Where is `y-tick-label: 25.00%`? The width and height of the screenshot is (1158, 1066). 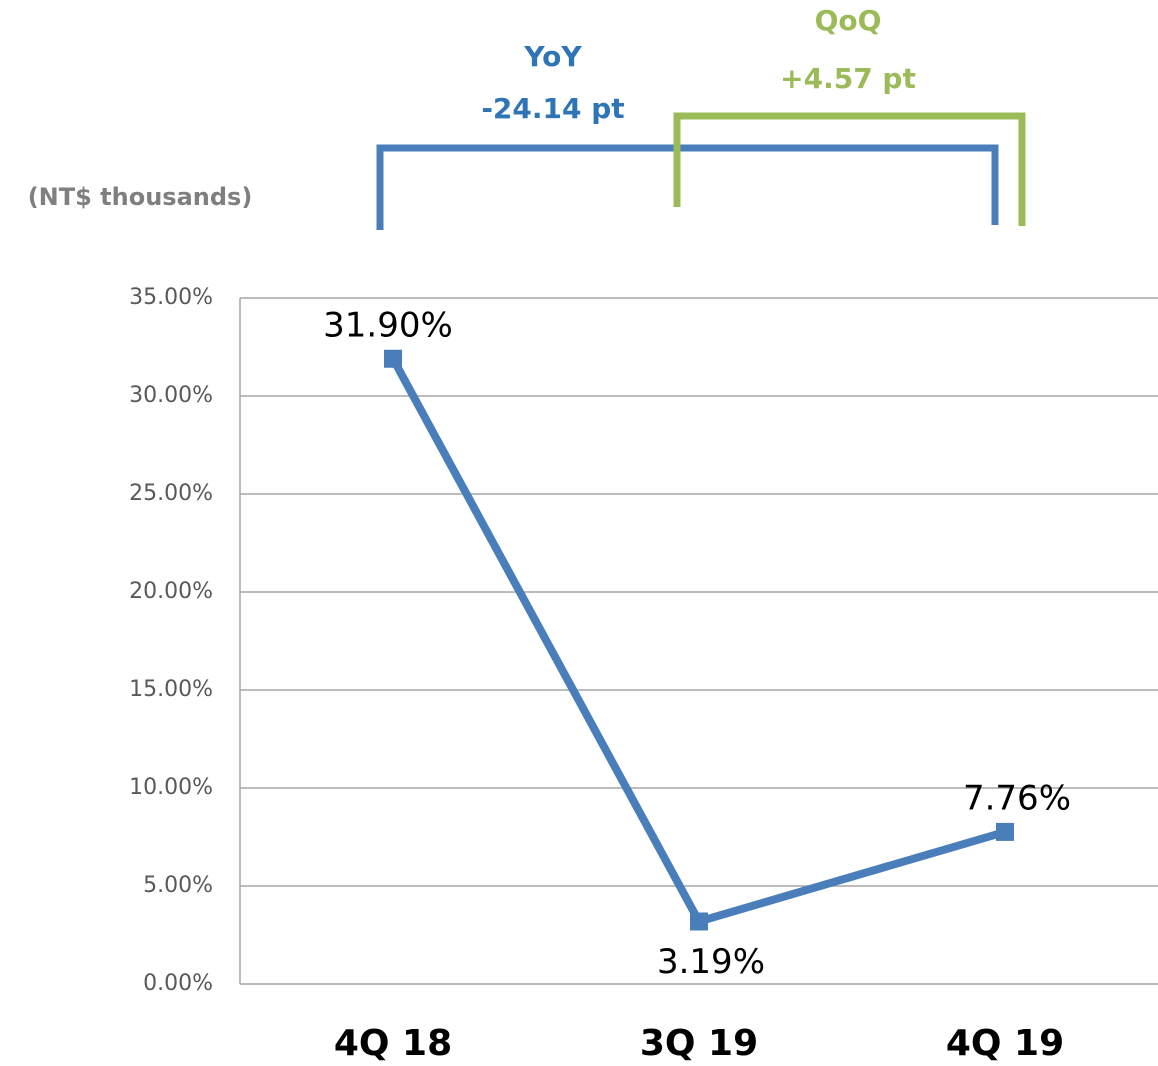 y-tick-label: 25.00% is located at coordinates (171, 493).